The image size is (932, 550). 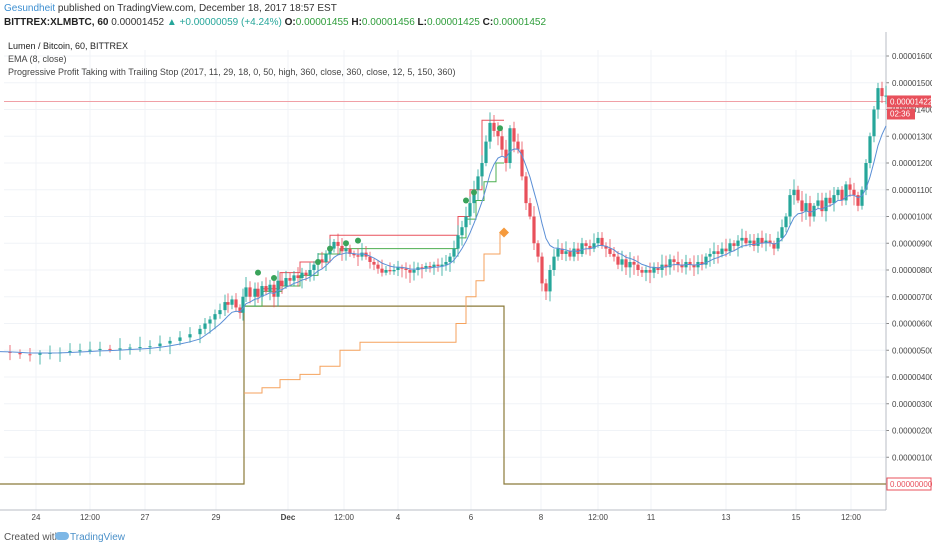 I want to click on position-value-badge, so click(x=909, y=484).